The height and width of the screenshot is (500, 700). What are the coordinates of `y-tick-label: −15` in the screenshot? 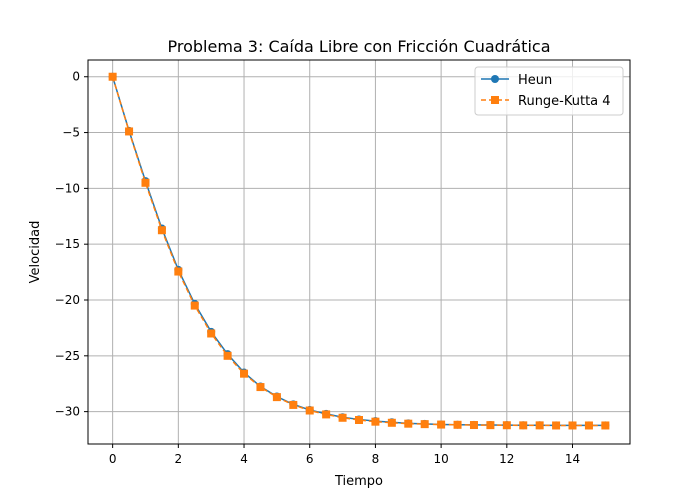 It's located at (67, 244).